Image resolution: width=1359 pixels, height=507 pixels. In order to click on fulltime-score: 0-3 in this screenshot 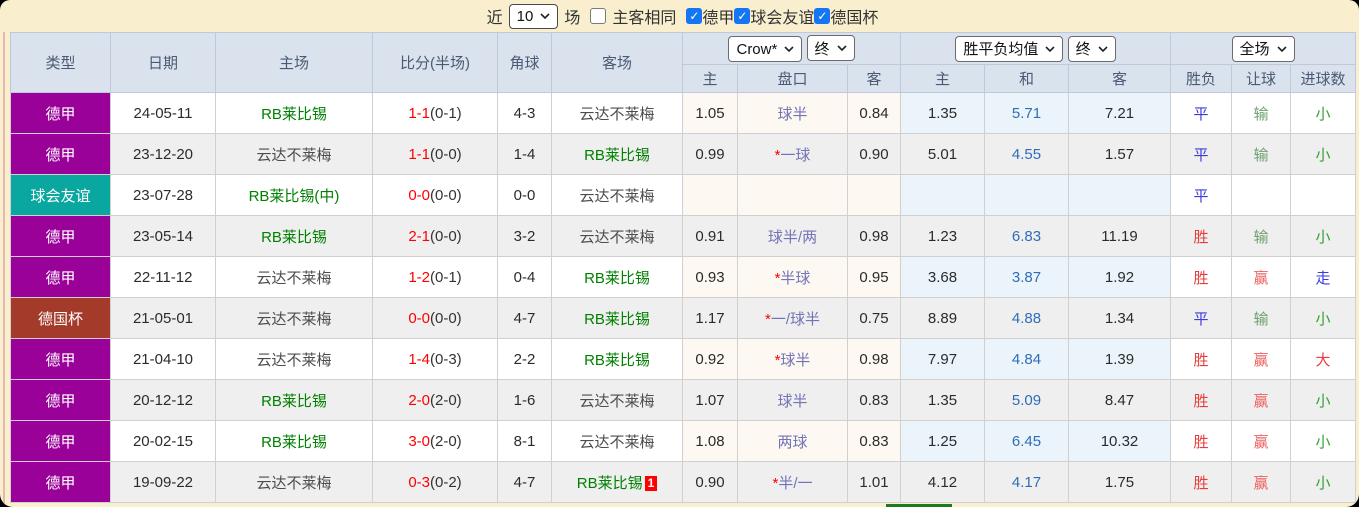, I will do `click(419, 482)`.